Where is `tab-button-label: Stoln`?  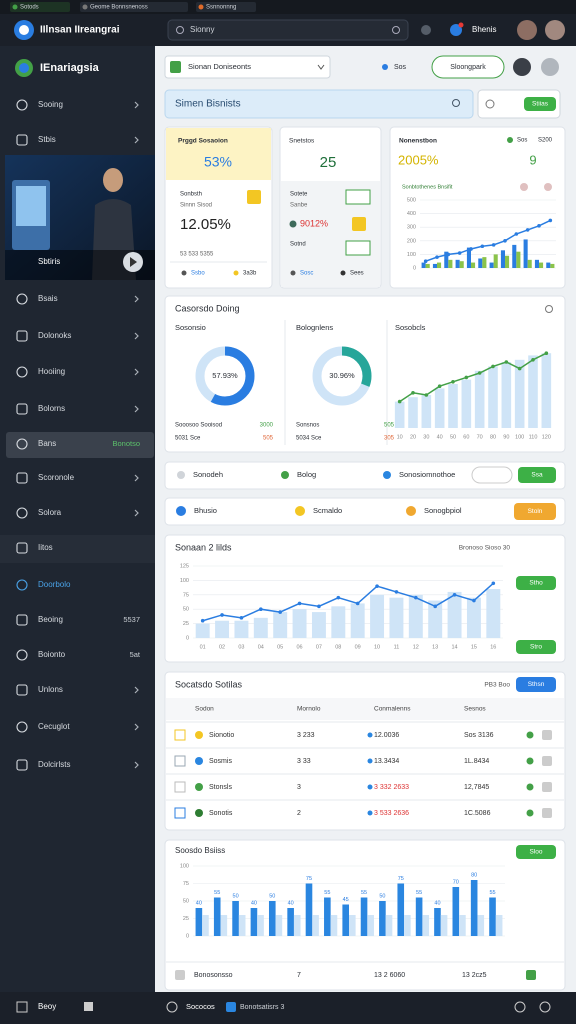 tab-button-label: Stoln is located at coordinates (535, 511).